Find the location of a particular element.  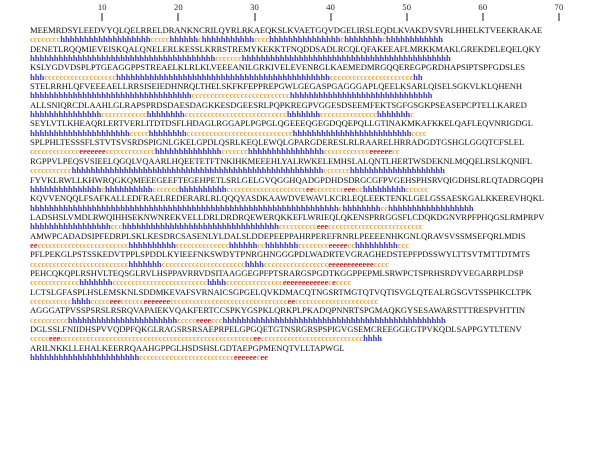

ss-run-h: hhhhhhhhhhhhhhhhhhhhhhhhh is located at coordinates (352, 132).